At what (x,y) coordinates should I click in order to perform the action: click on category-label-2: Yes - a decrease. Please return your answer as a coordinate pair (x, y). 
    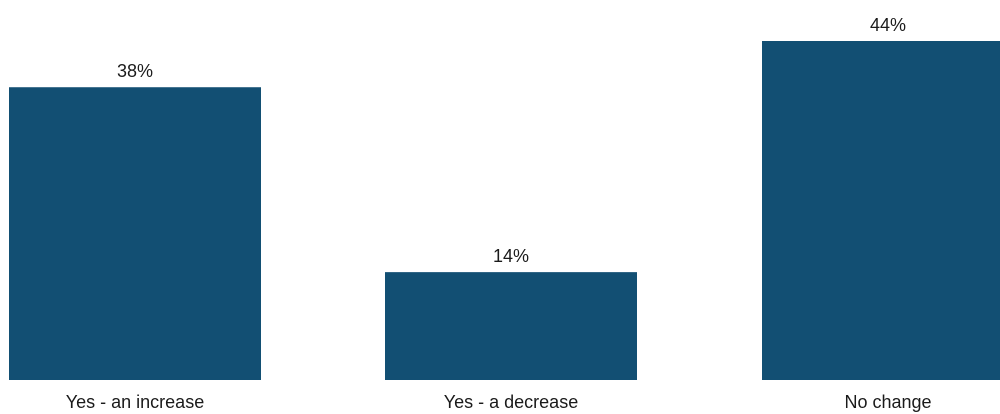
    Looking at the image, I should click on (511, 402).